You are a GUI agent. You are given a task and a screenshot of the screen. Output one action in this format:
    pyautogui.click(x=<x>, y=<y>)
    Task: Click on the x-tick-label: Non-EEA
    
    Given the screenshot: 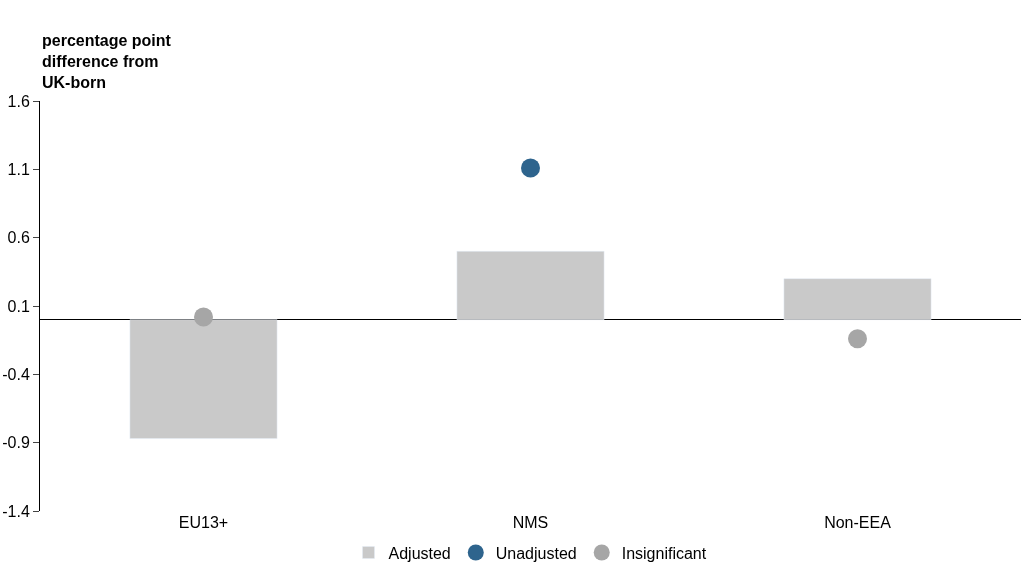 What is the action you would take?
    pyautogui.click(x=858, y=522)
    